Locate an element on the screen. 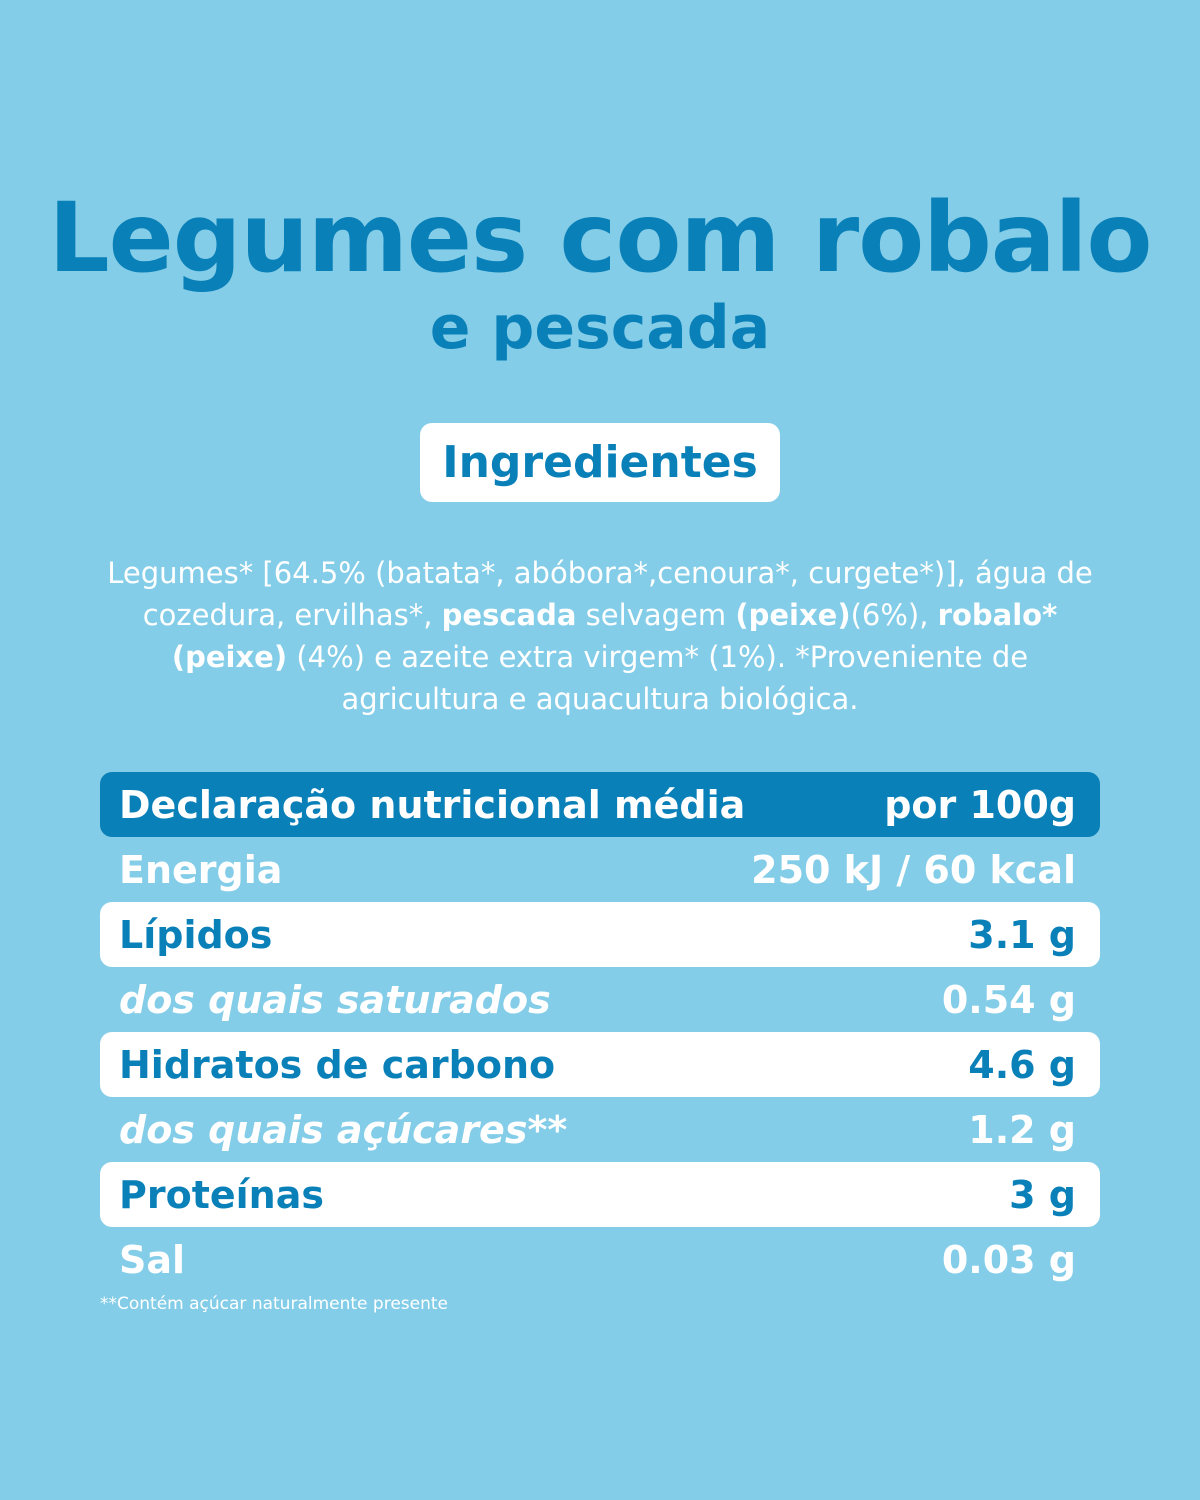  nutrition-value: 4.6 g is located at coordinates (1022, 1064).